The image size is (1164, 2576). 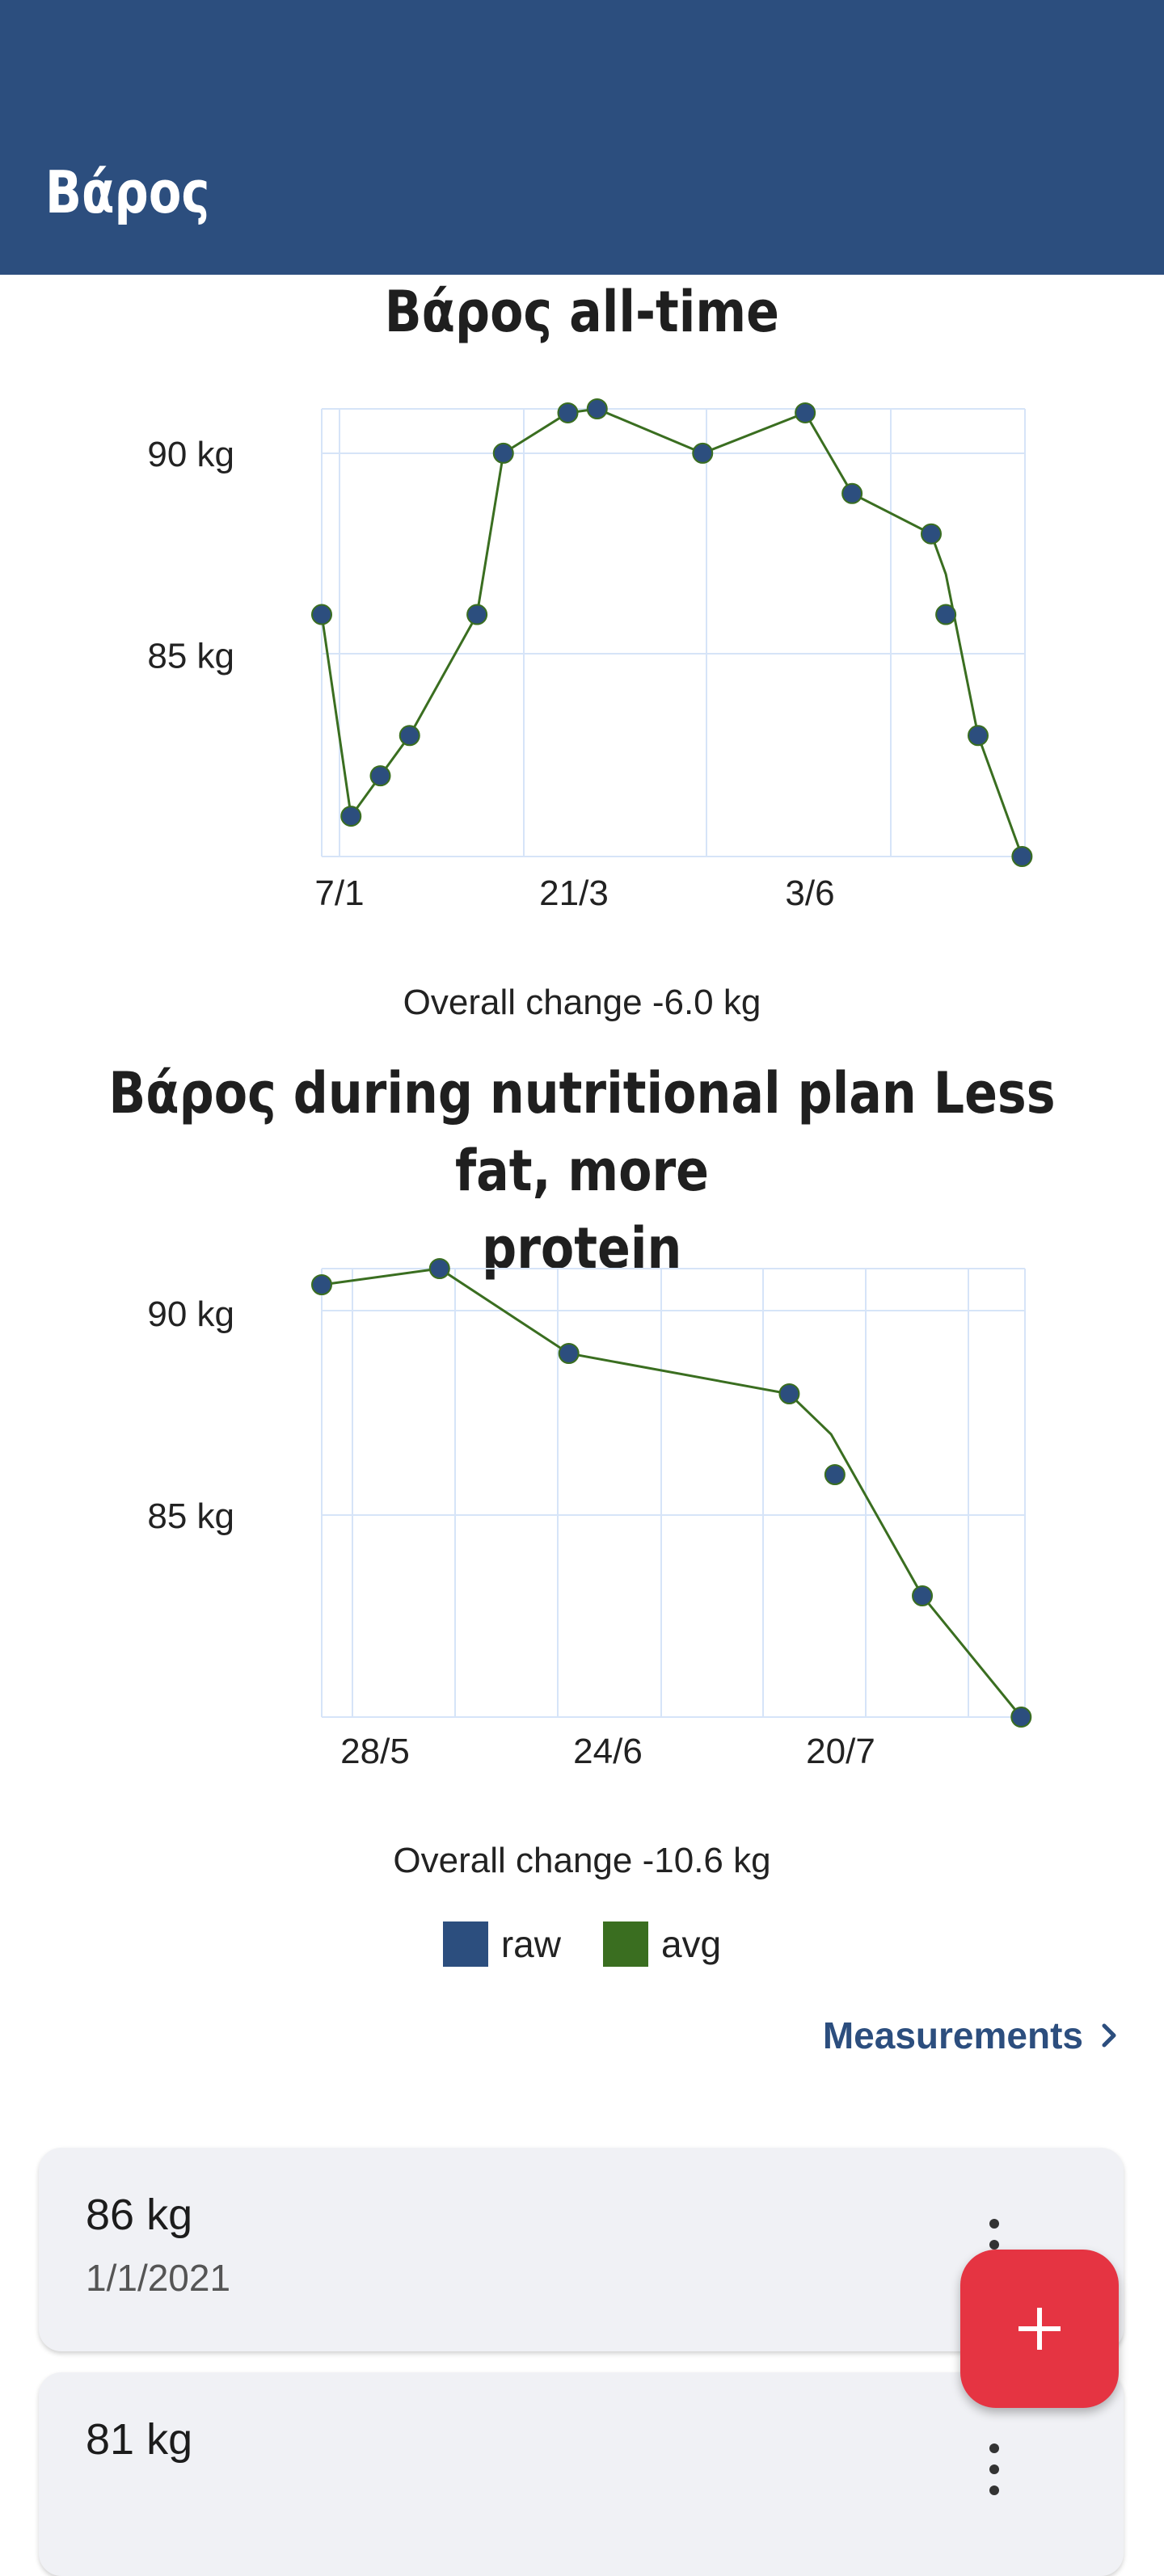 What do you see at coordinates (691, 1944) in the screenshot?
I see `legend-label-avg: avg` at bounding box center [691, 1944].